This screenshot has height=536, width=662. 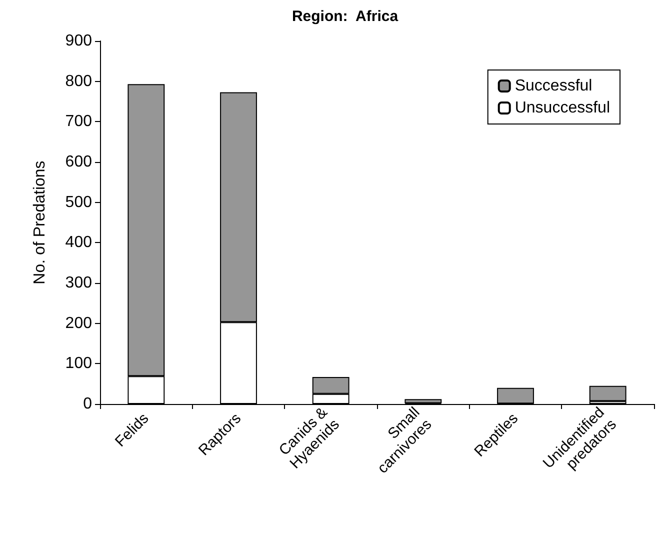 I want to click on bar, so click(x=607, y=394).